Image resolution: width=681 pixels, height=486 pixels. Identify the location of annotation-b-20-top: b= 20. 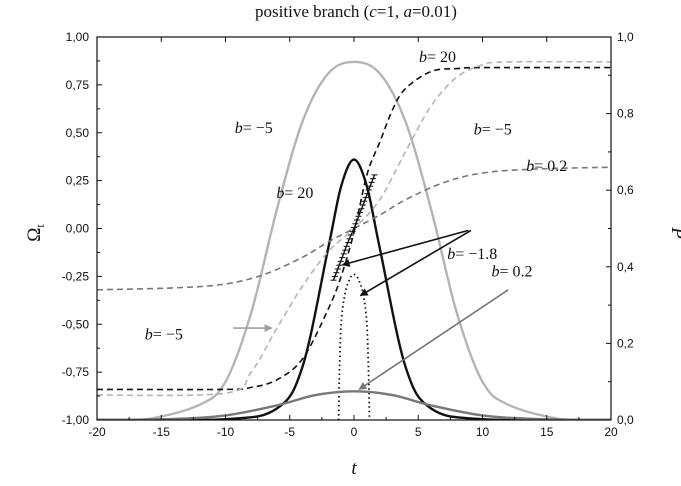
(437, 57).